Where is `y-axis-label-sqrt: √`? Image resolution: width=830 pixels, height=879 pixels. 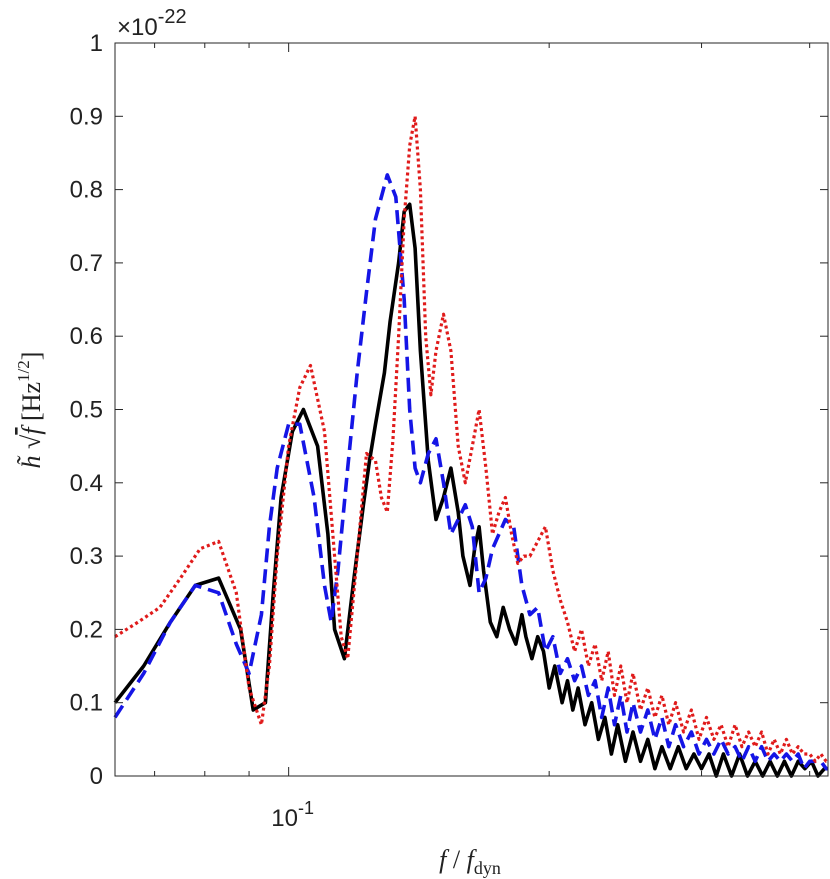
y-axis-label-sqrt: √ is located at coordinates (31, 445).